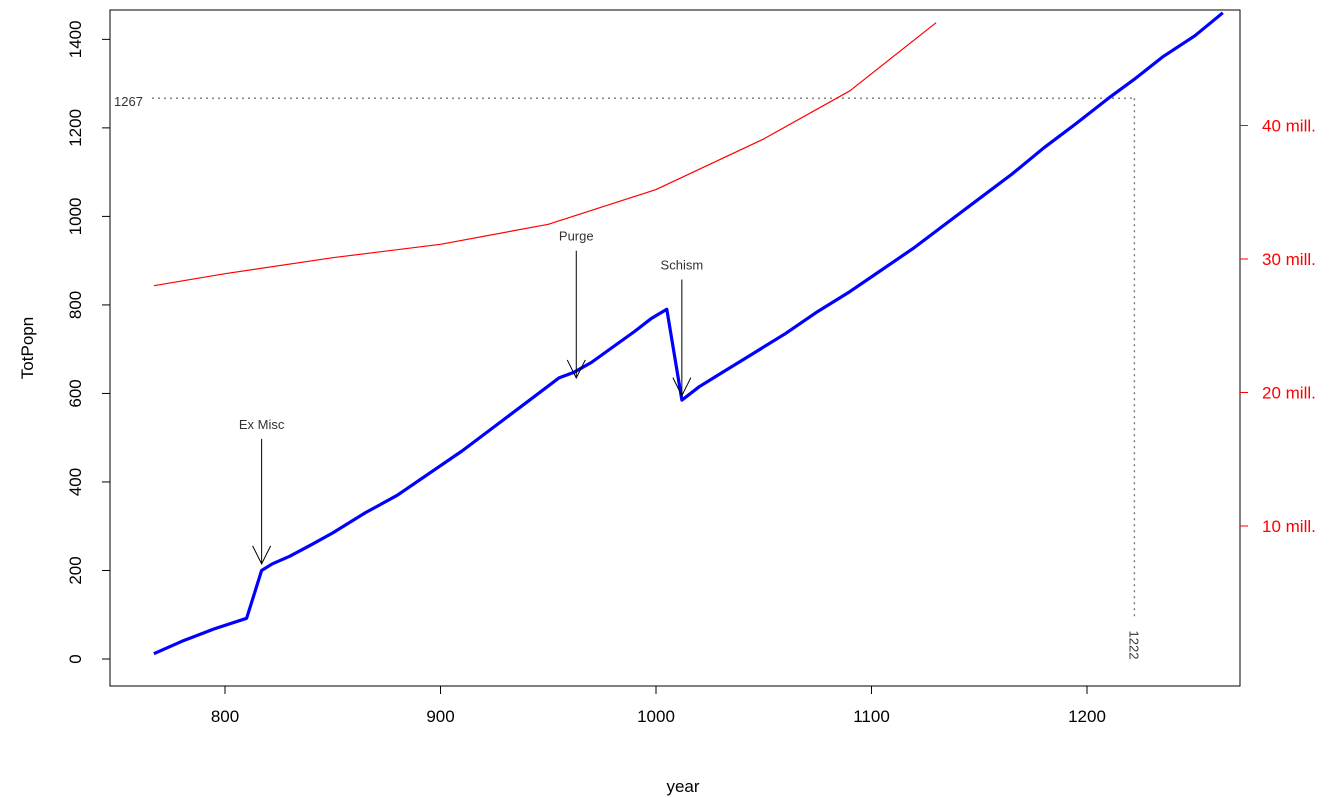 The image size is (1343, 798). I want to click on annotation-label: Purge, so click(576, 236).